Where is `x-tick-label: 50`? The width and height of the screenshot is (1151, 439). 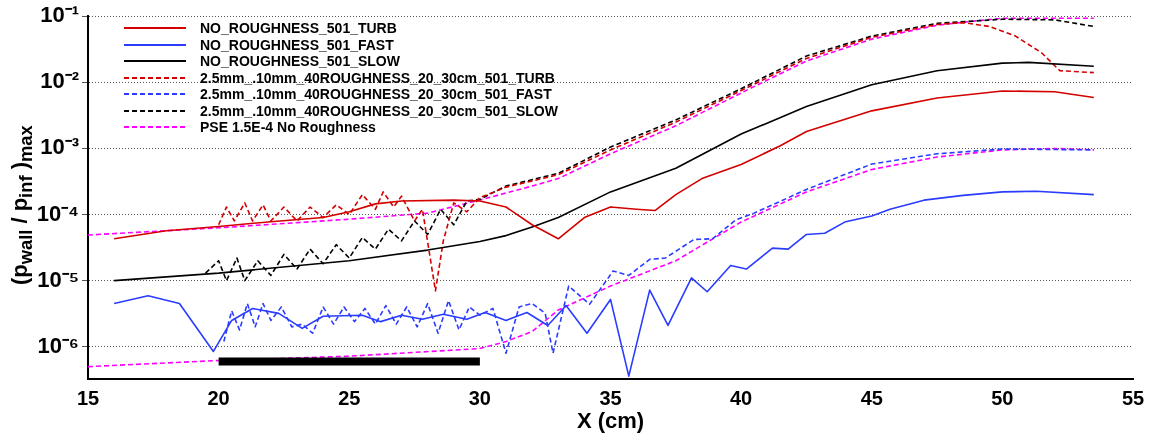
x-tick-label: 50 is located at coordinates (1002, 398).